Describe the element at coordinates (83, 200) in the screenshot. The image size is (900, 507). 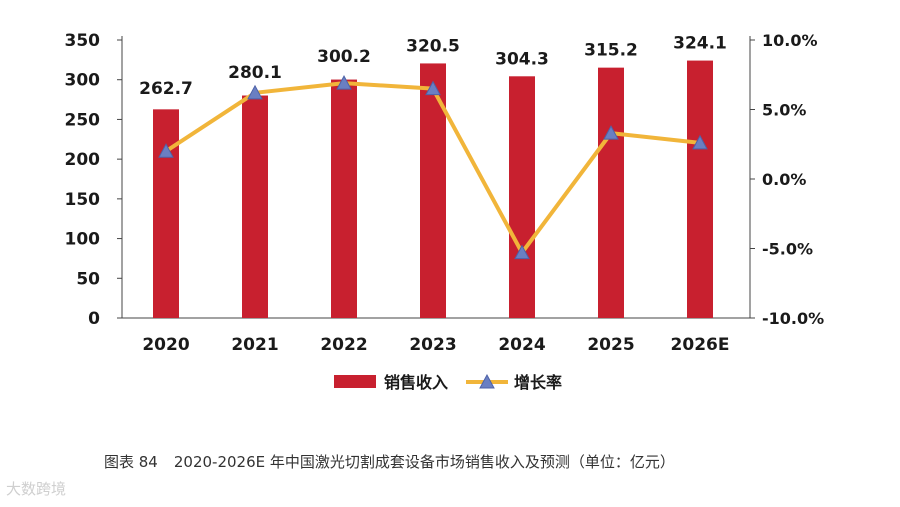
I see `left-tick-label: 150` at that location.